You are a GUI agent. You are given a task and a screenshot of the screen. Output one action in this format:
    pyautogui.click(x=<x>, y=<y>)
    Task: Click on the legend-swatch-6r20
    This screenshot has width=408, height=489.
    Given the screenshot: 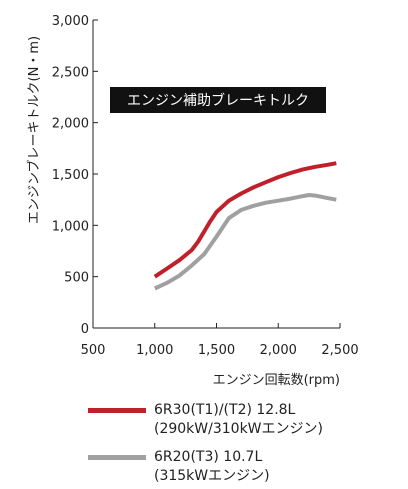 What is the action you would take?
    pyautogui.click(x=117, y=457)
    